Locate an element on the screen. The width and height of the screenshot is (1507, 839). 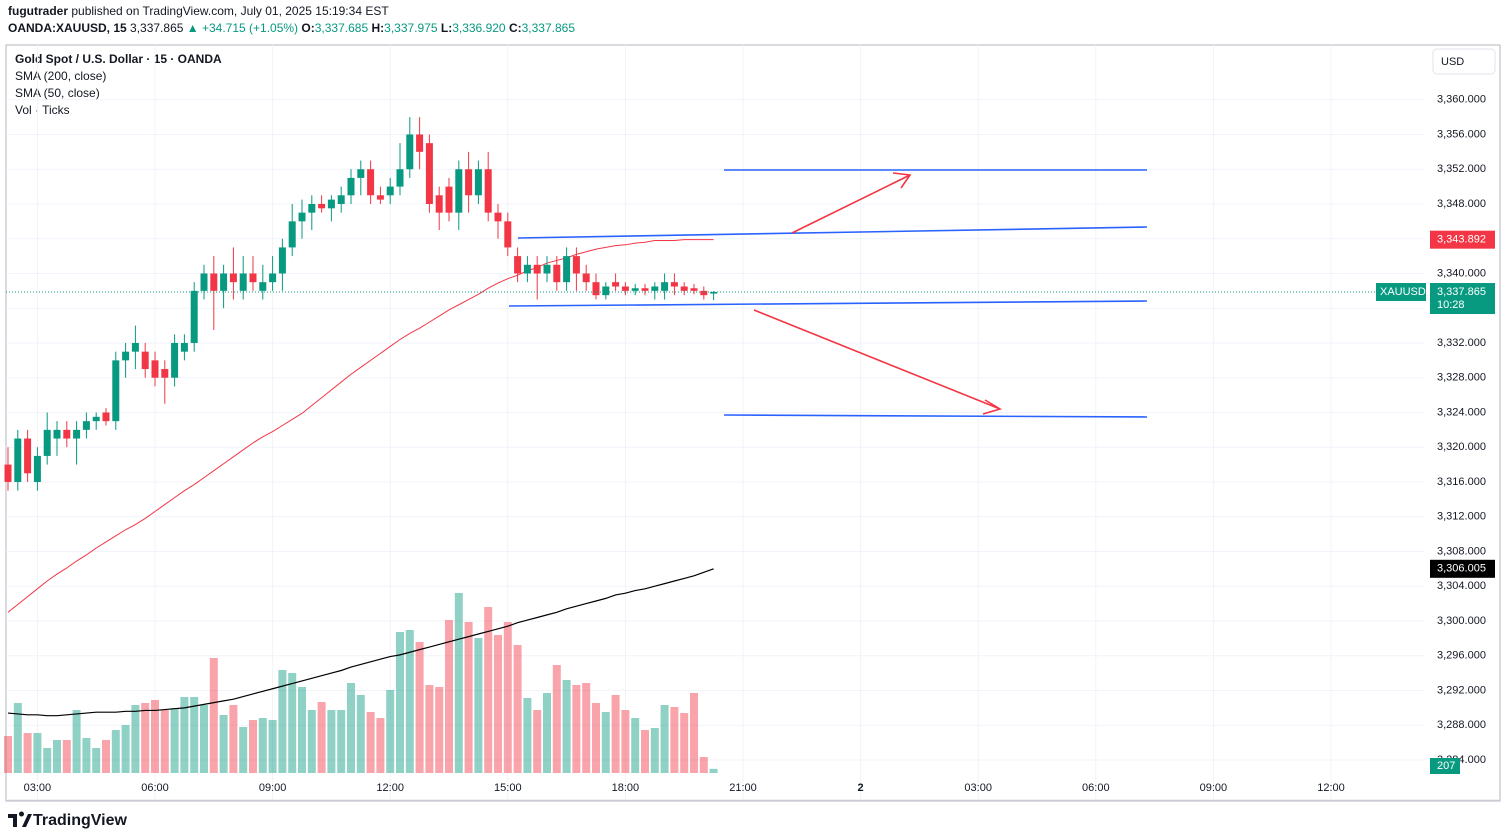
currency: USD is located at coordinates (1452, 62).